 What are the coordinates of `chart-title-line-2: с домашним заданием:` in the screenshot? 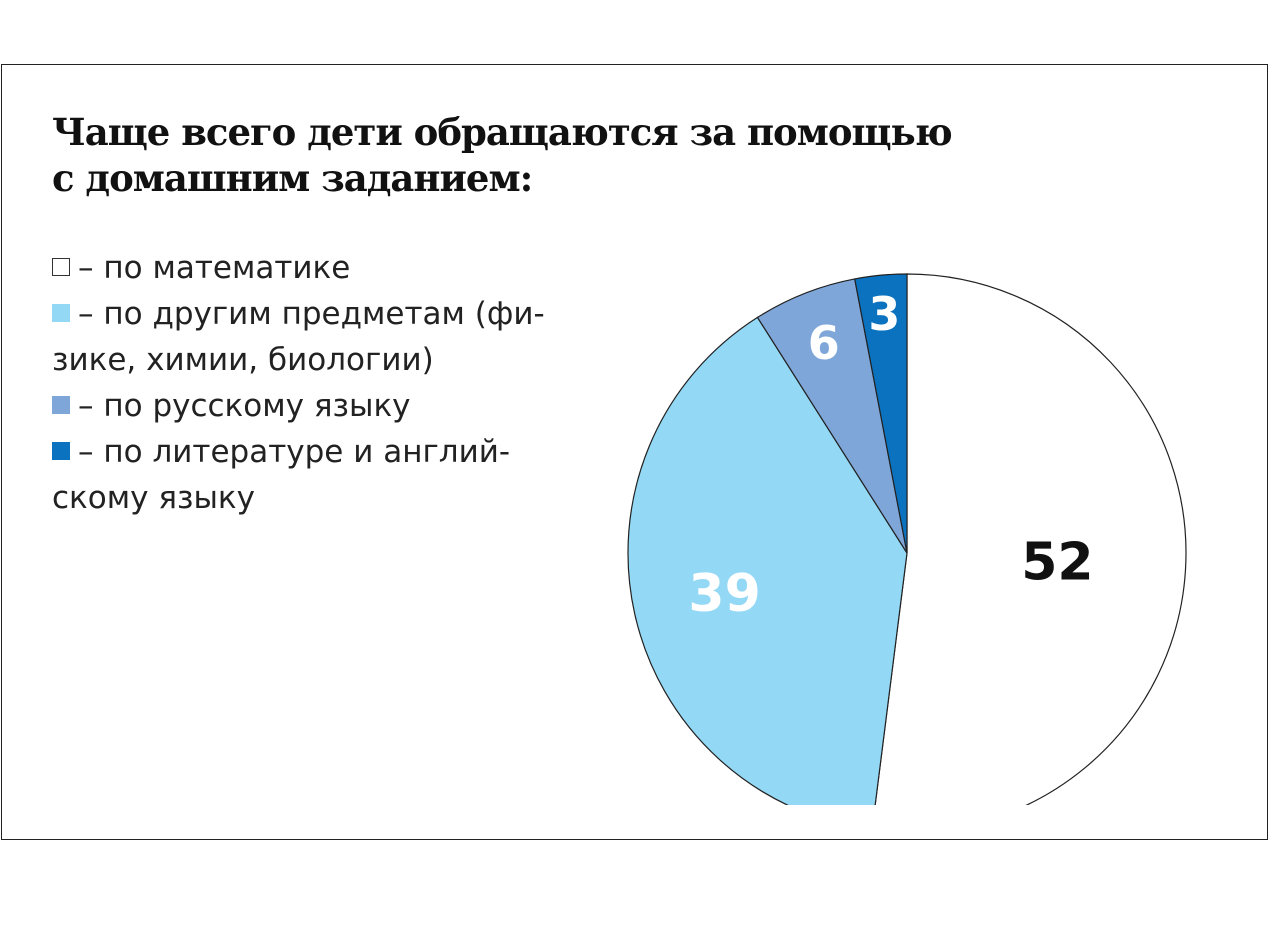 It's located at (292, 178).